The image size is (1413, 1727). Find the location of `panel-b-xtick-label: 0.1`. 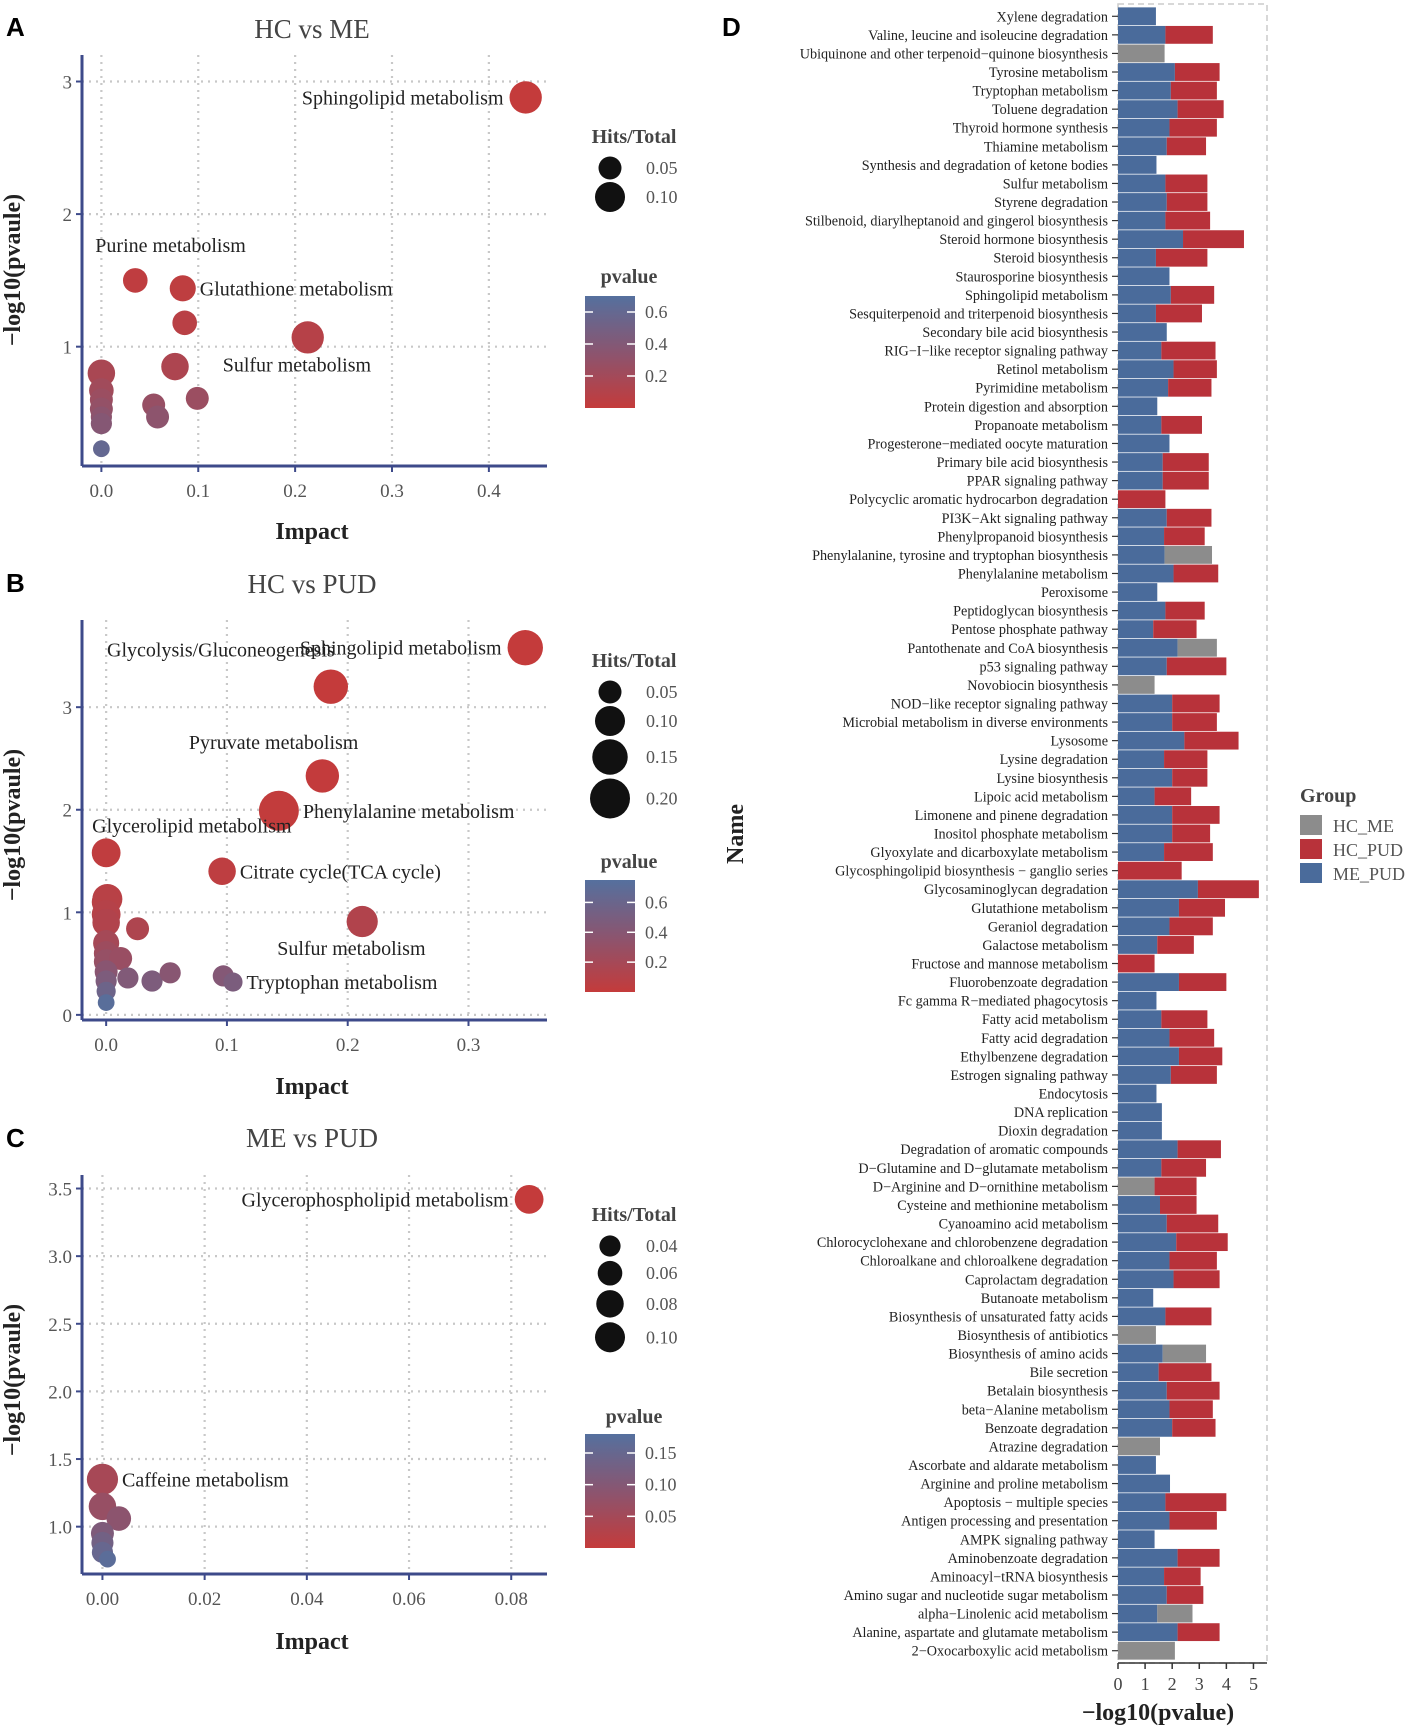

panel-b-xtick-label: 0.1 is located at coordinates (227, 1045).